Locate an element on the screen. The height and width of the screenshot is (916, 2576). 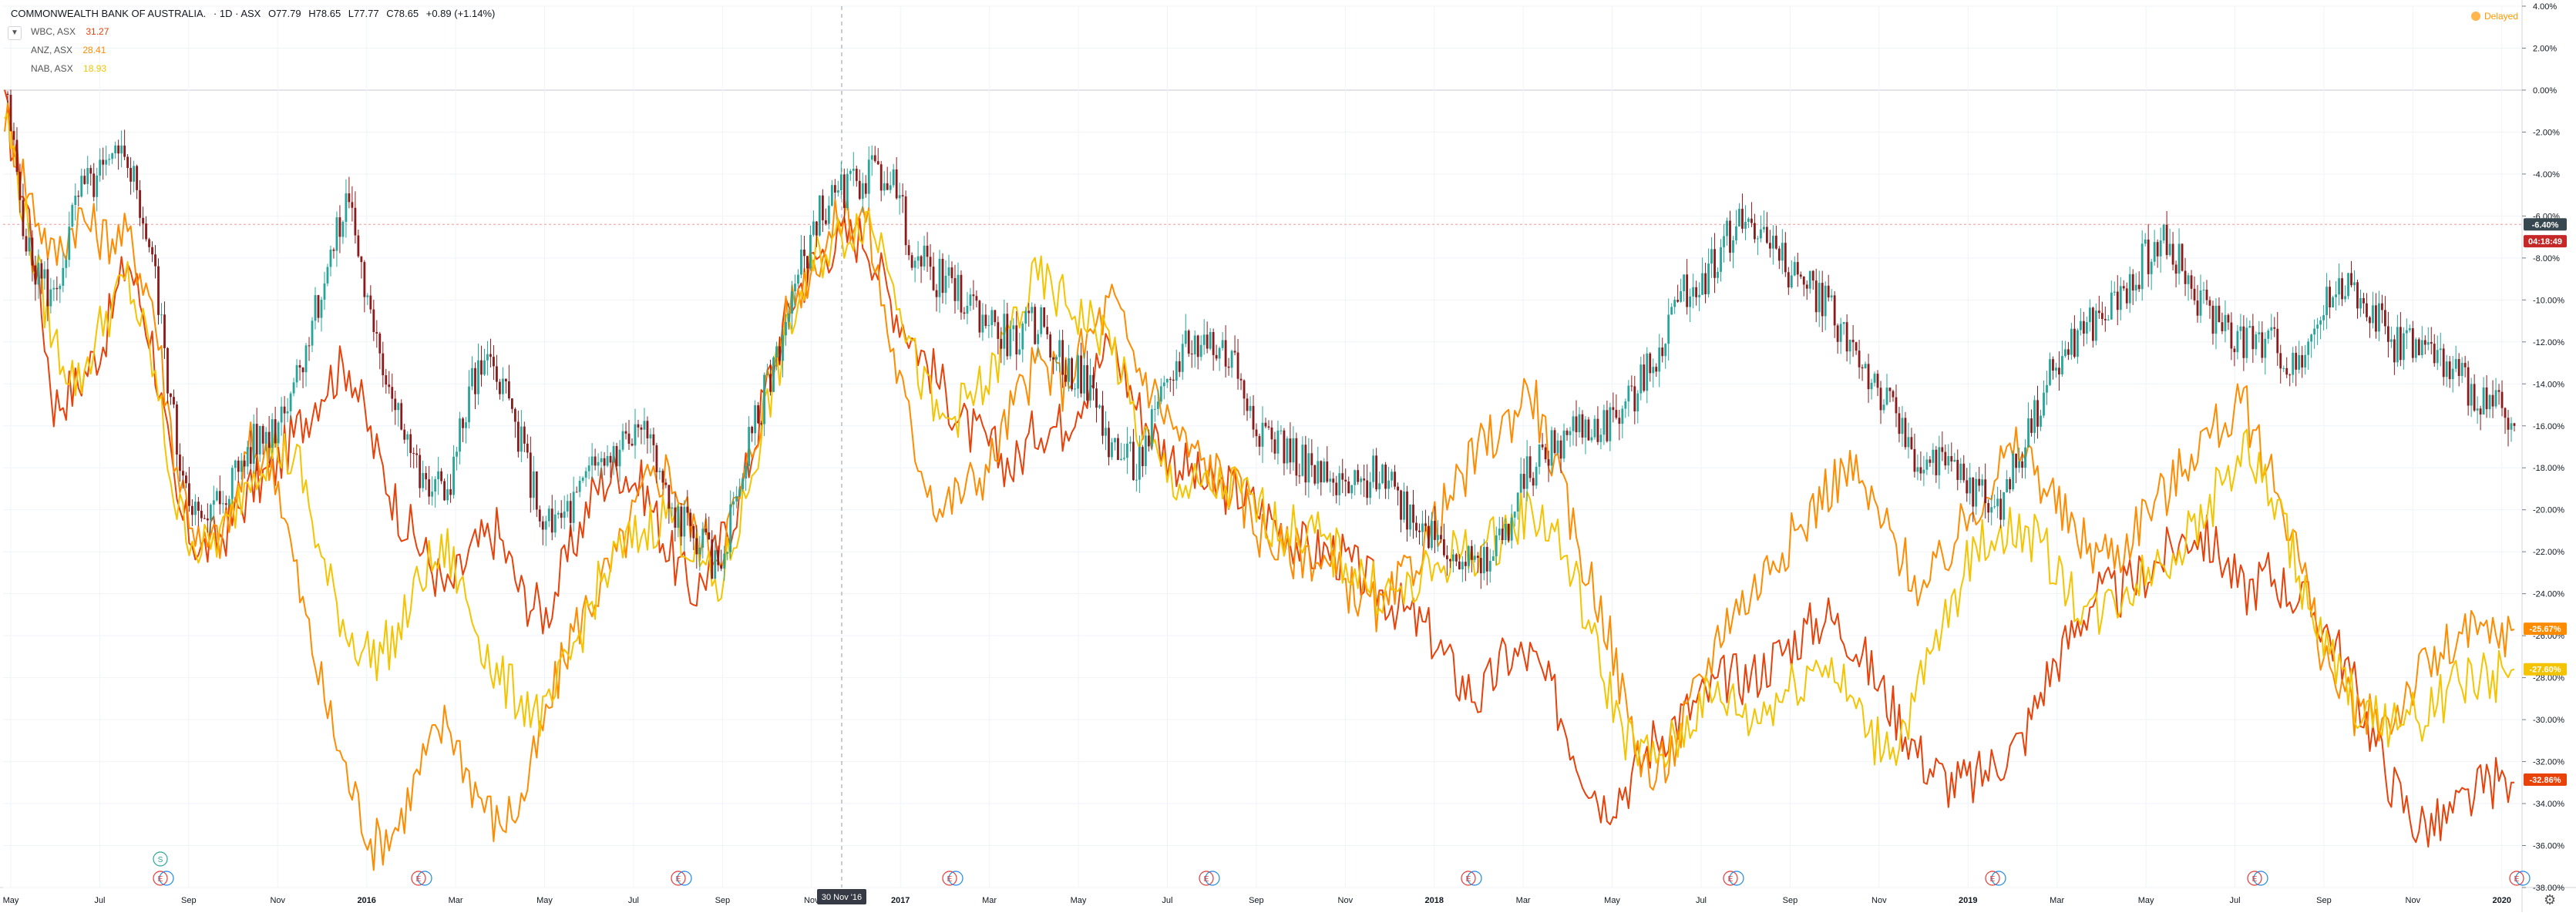
legend-item-anz: ANZ, ASX 28.41 is located at coordinates (68, 50).